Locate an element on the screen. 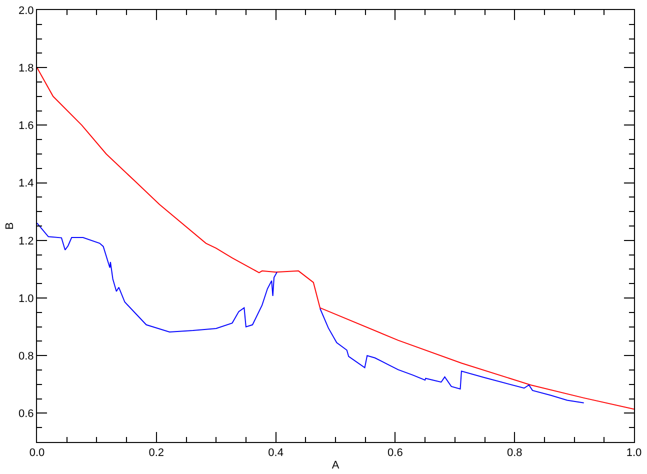 This screenshot has width=647, height=474. y-tick-label: 1.0 is located at coordinates (26, 298).